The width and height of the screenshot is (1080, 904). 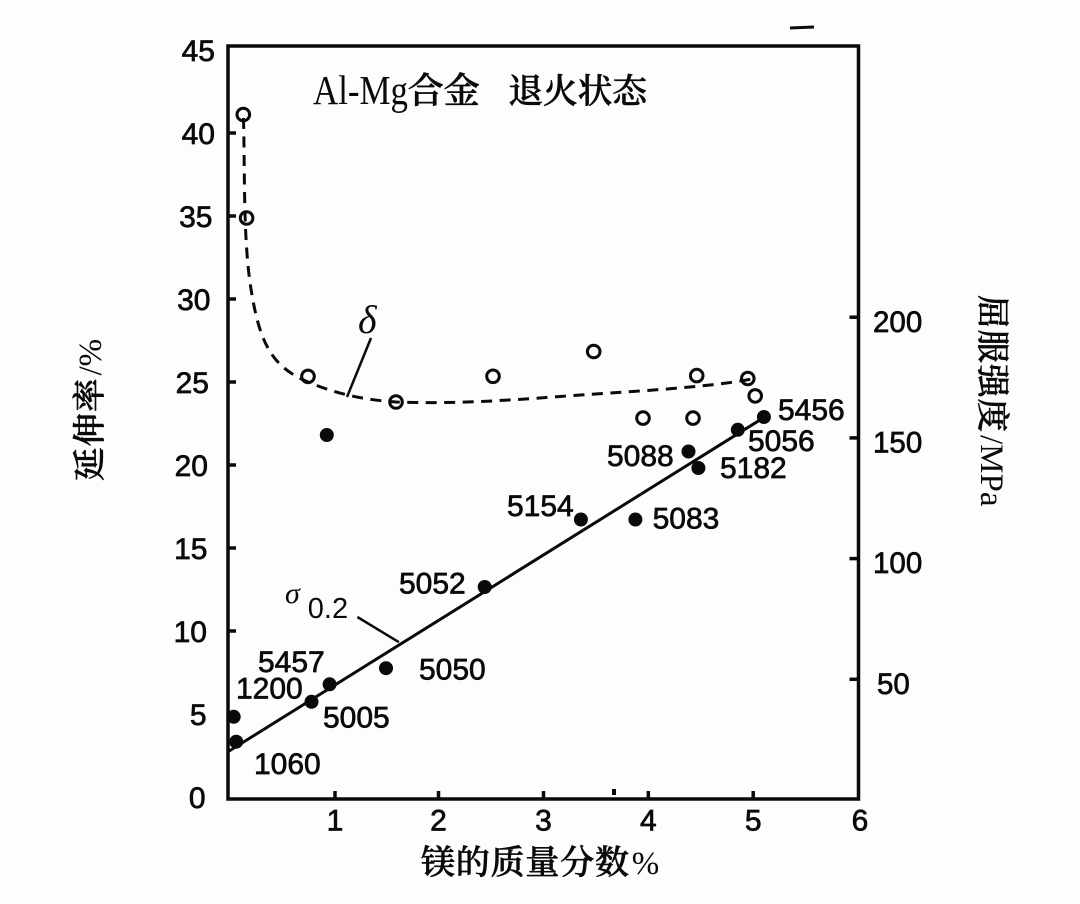 I want to click on svg-text: 10, so click(x=190, y=632).